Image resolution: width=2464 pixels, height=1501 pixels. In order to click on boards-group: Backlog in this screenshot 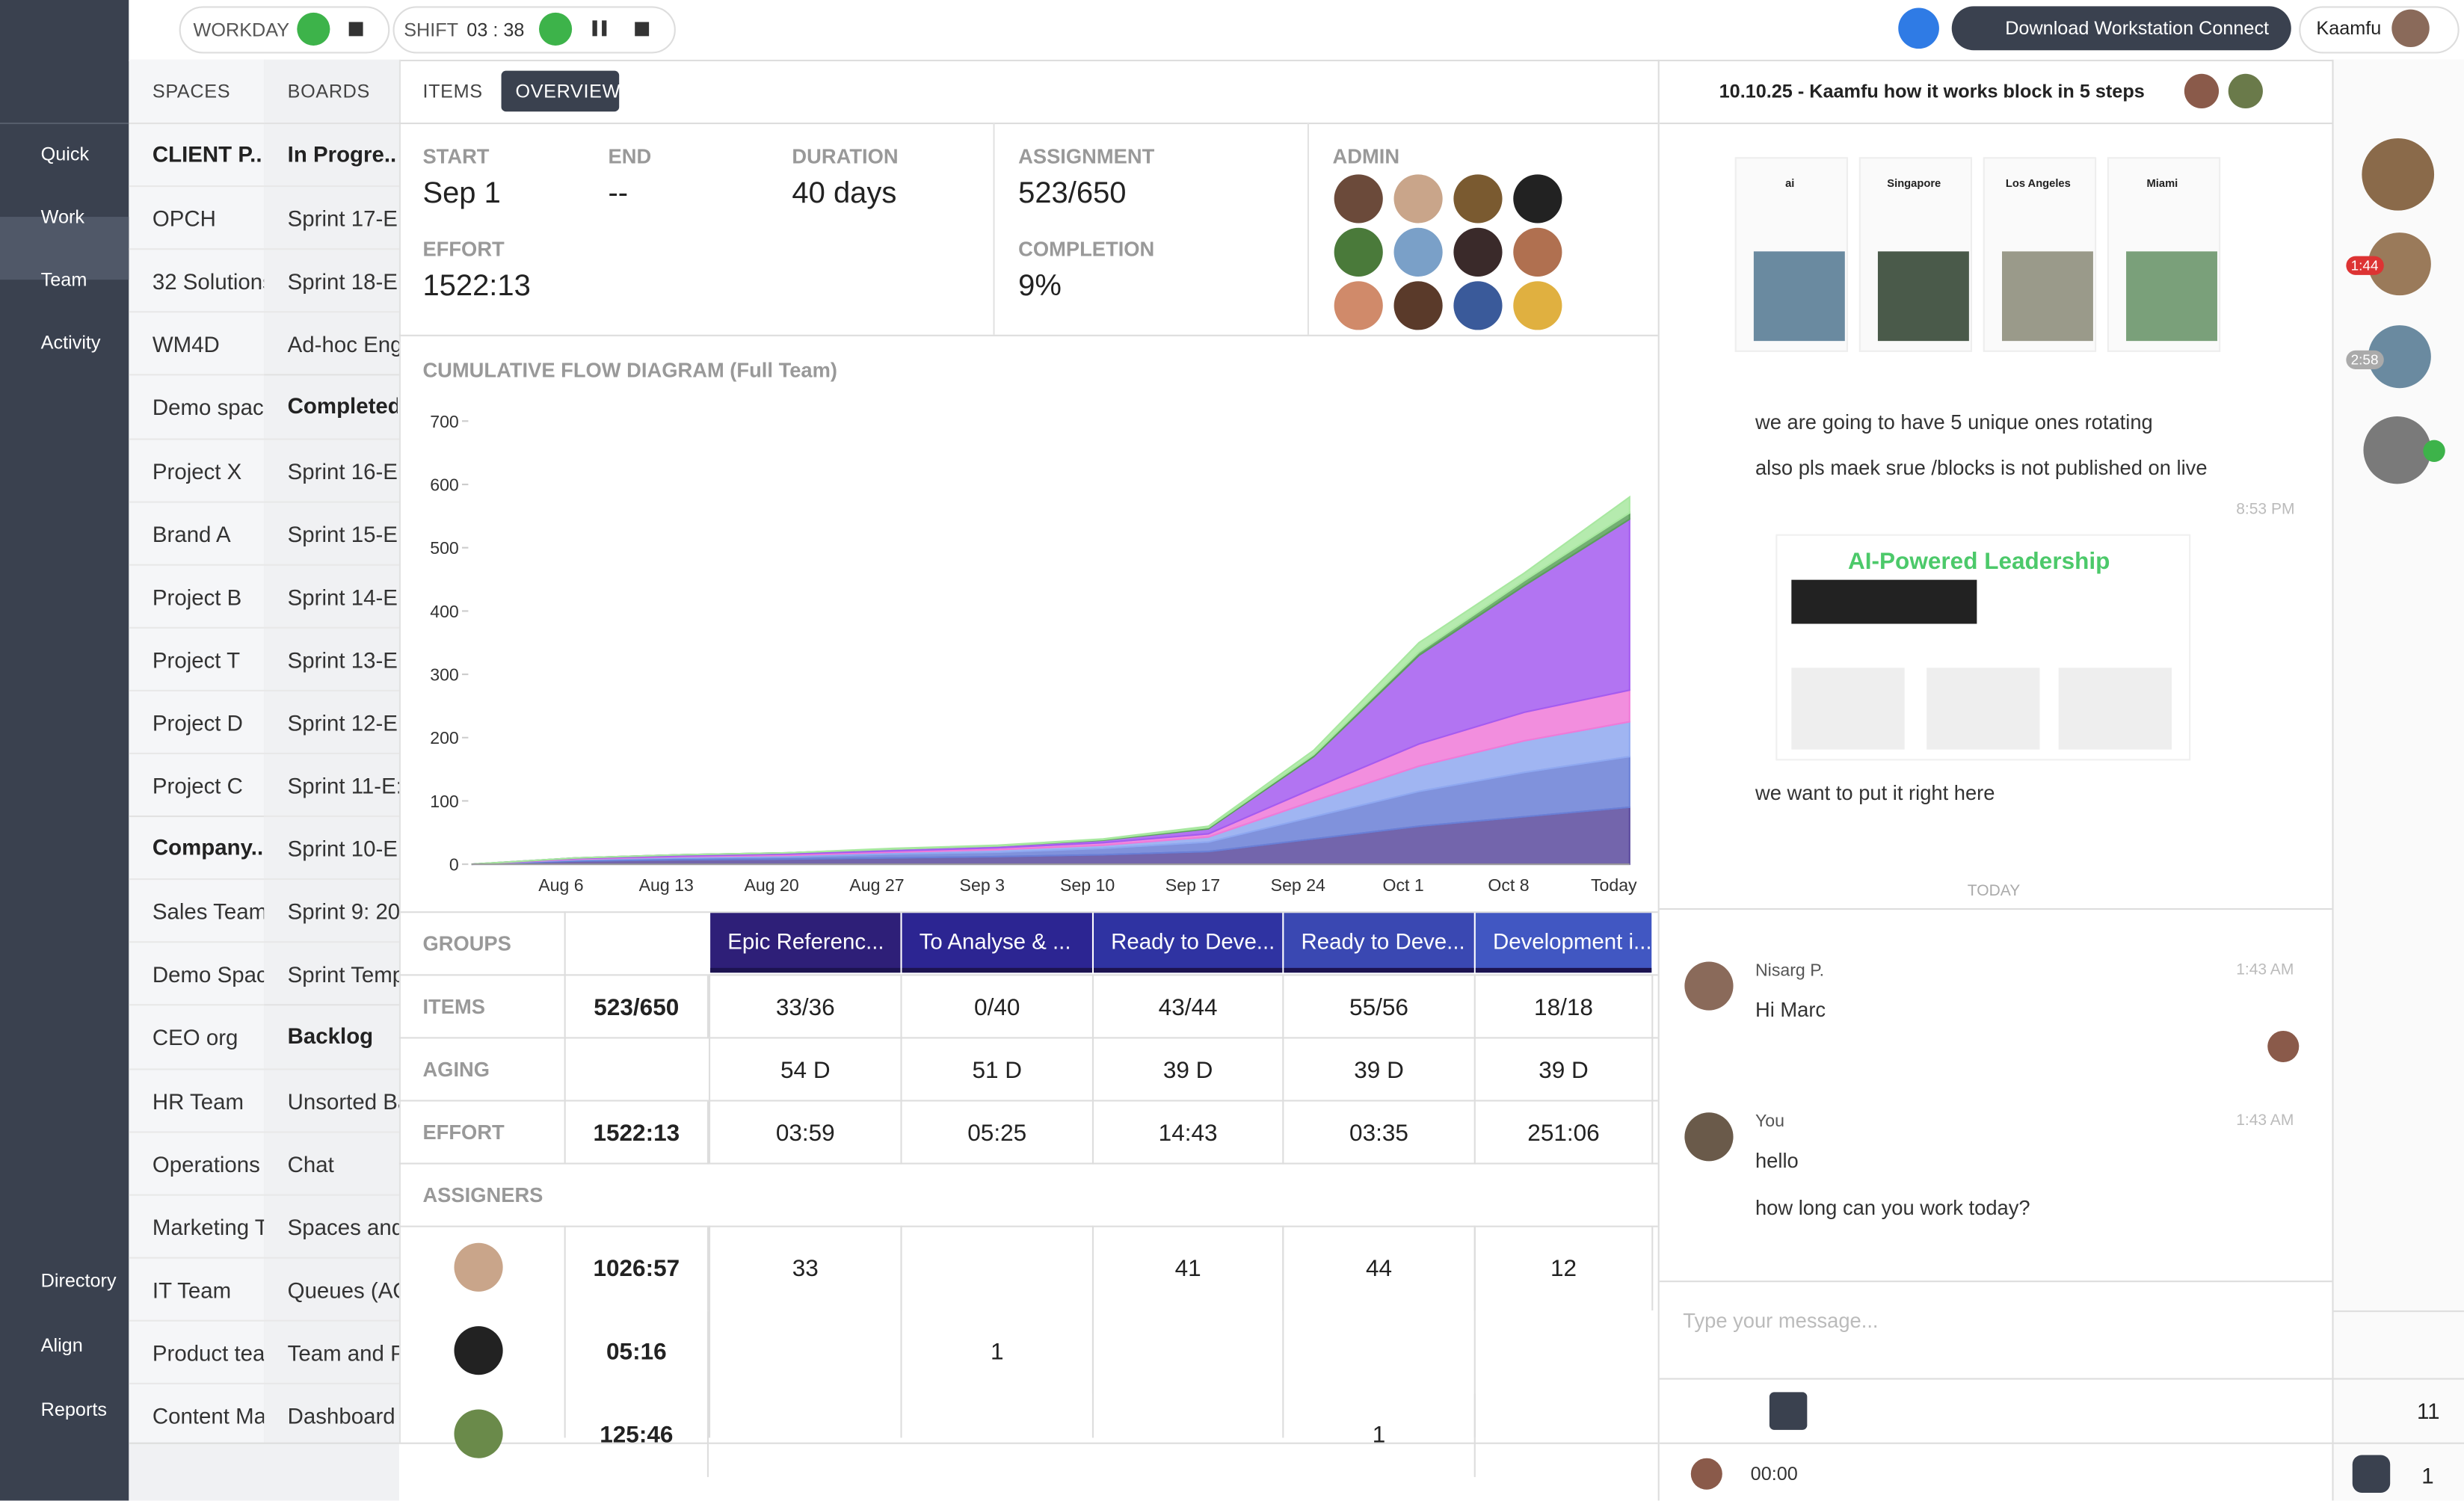, I will do `click(330, 1036)`.